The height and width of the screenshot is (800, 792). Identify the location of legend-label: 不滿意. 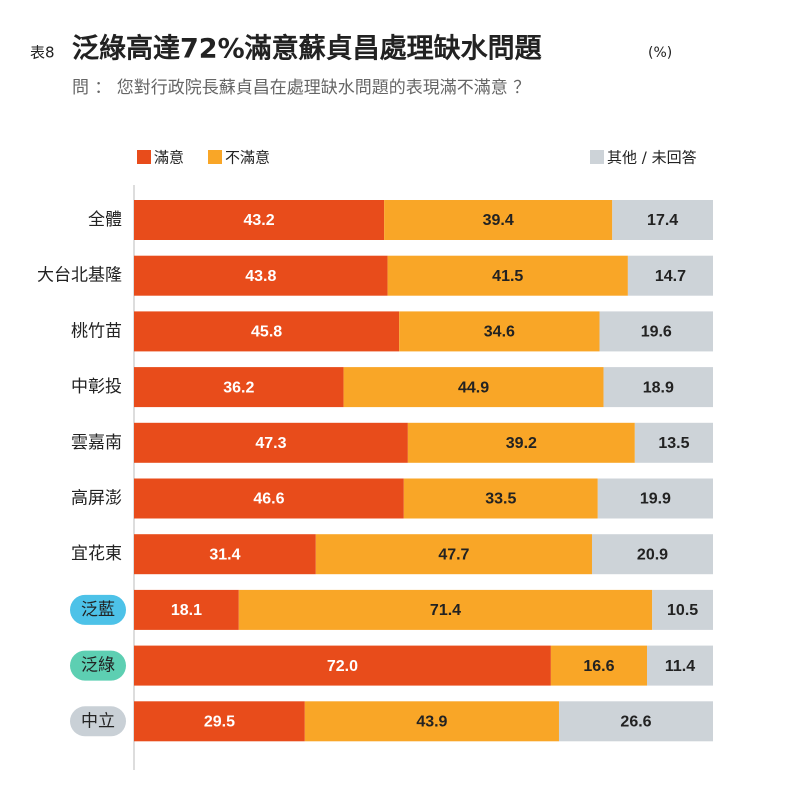
(247, 158).